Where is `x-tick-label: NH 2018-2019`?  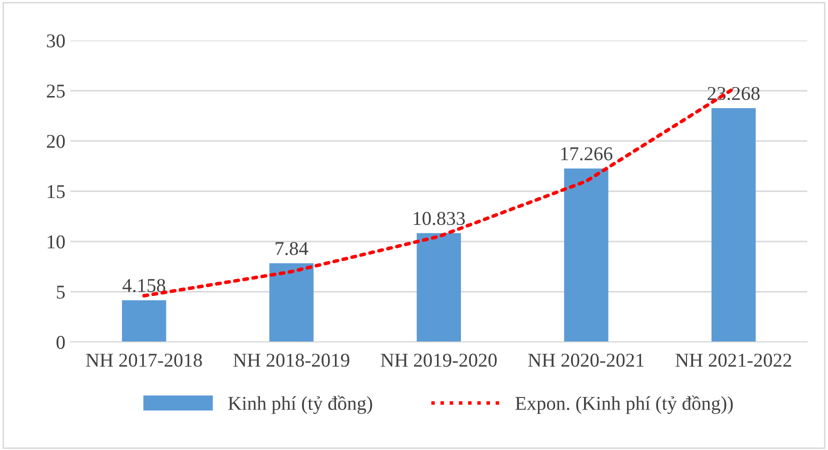
x-tick-label: NH 2018-2019 is located at coordinates (291, 360).